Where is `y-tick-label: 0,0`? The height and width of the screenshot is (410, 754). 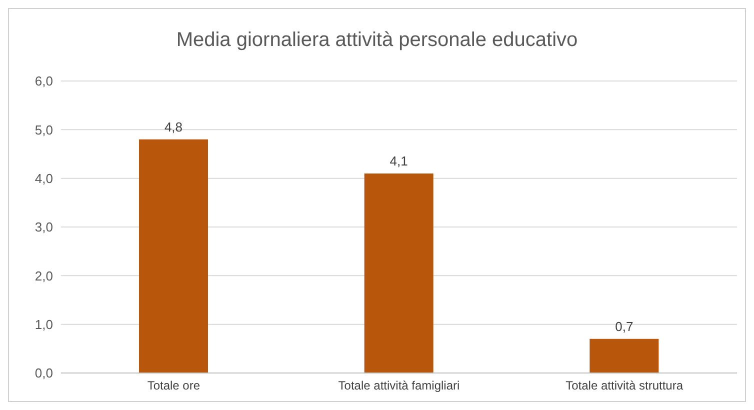 y-tick-label: 0,0 is located at coordinates (43, 373).